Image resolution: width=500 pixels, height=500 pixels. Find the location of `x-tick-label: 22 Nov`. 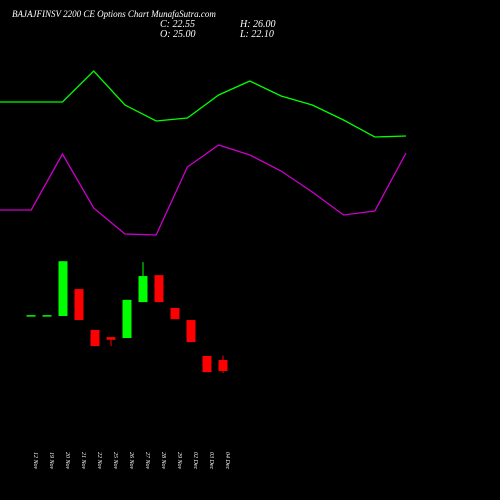

x-tick-label: 22 Nov is located at coordinates (99, 461).